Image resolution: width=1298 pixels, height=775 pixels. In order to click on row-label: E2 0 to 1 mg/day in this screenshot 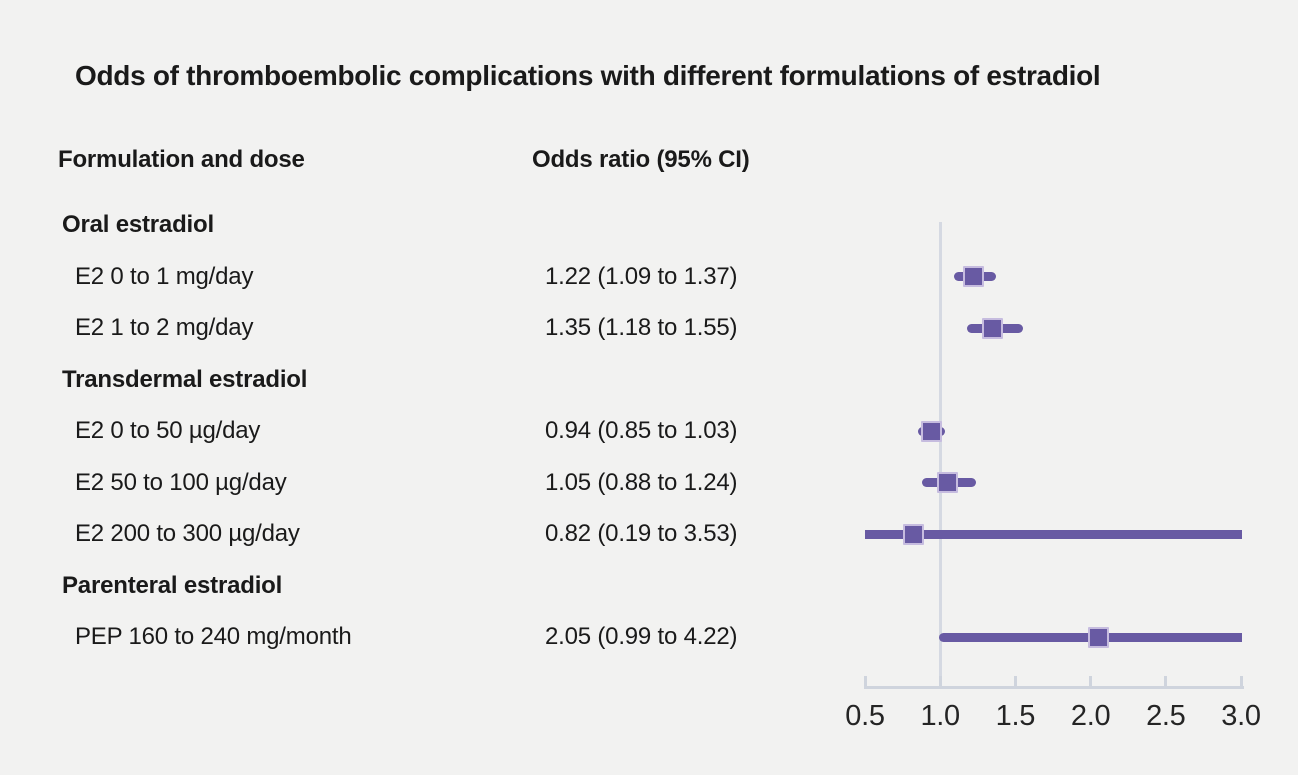, I will do `click(164, 276)`.